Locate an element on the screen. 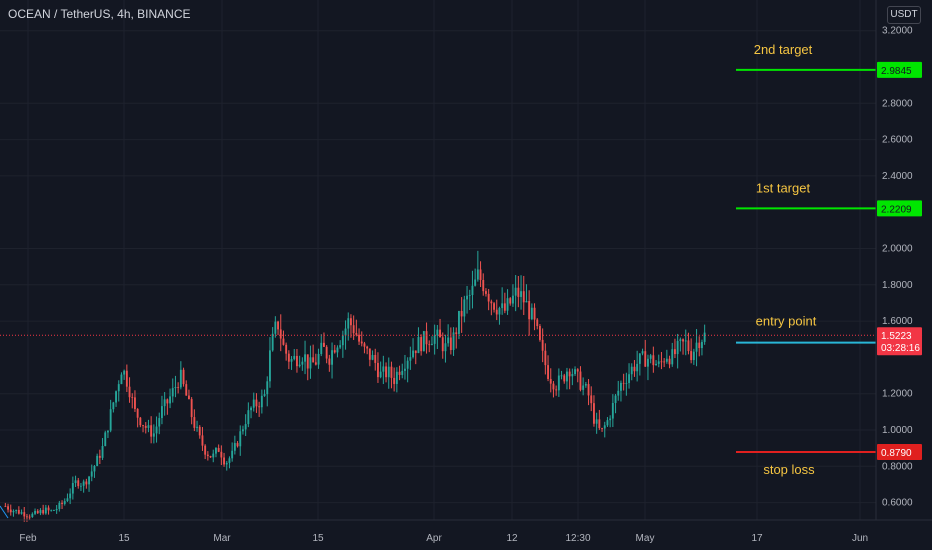 This screenshot has height=550, width=932. last-price-tag-bg is located at coordinates (899, 341).